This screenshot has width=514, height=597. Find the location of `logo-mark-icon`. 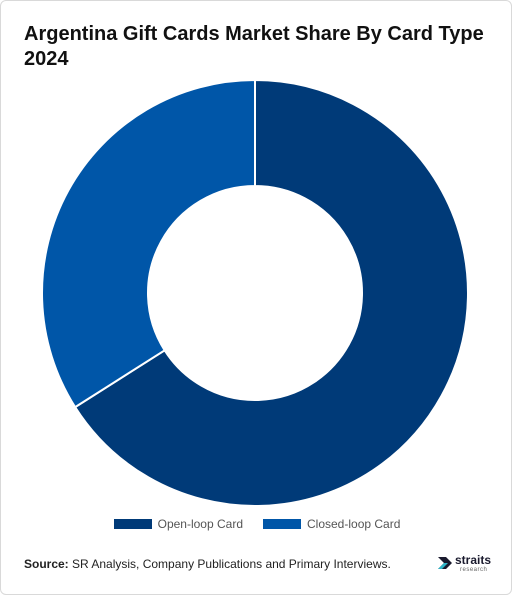

logo-mark-icon is located at coordinates (445, 563).